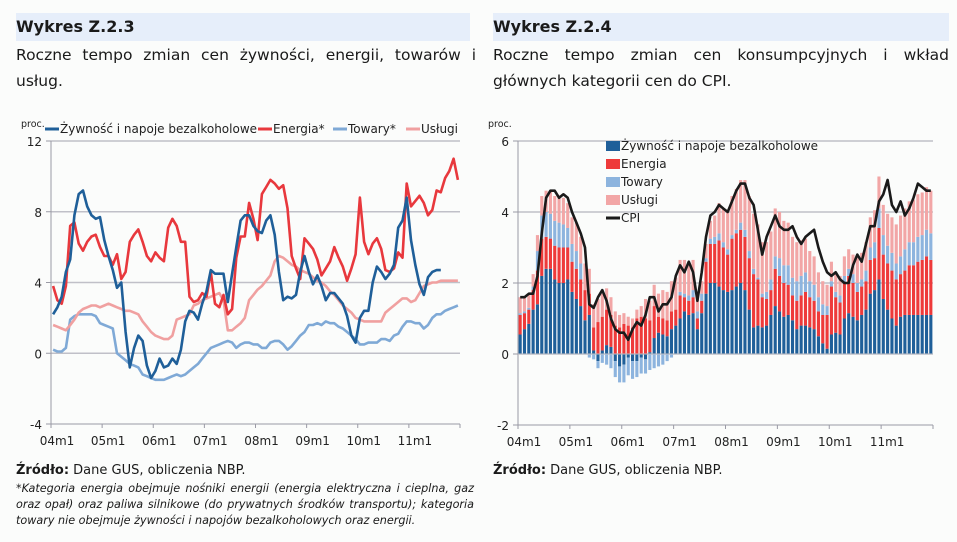  I want to click on source-label: Źródło:, so click(520, 470).